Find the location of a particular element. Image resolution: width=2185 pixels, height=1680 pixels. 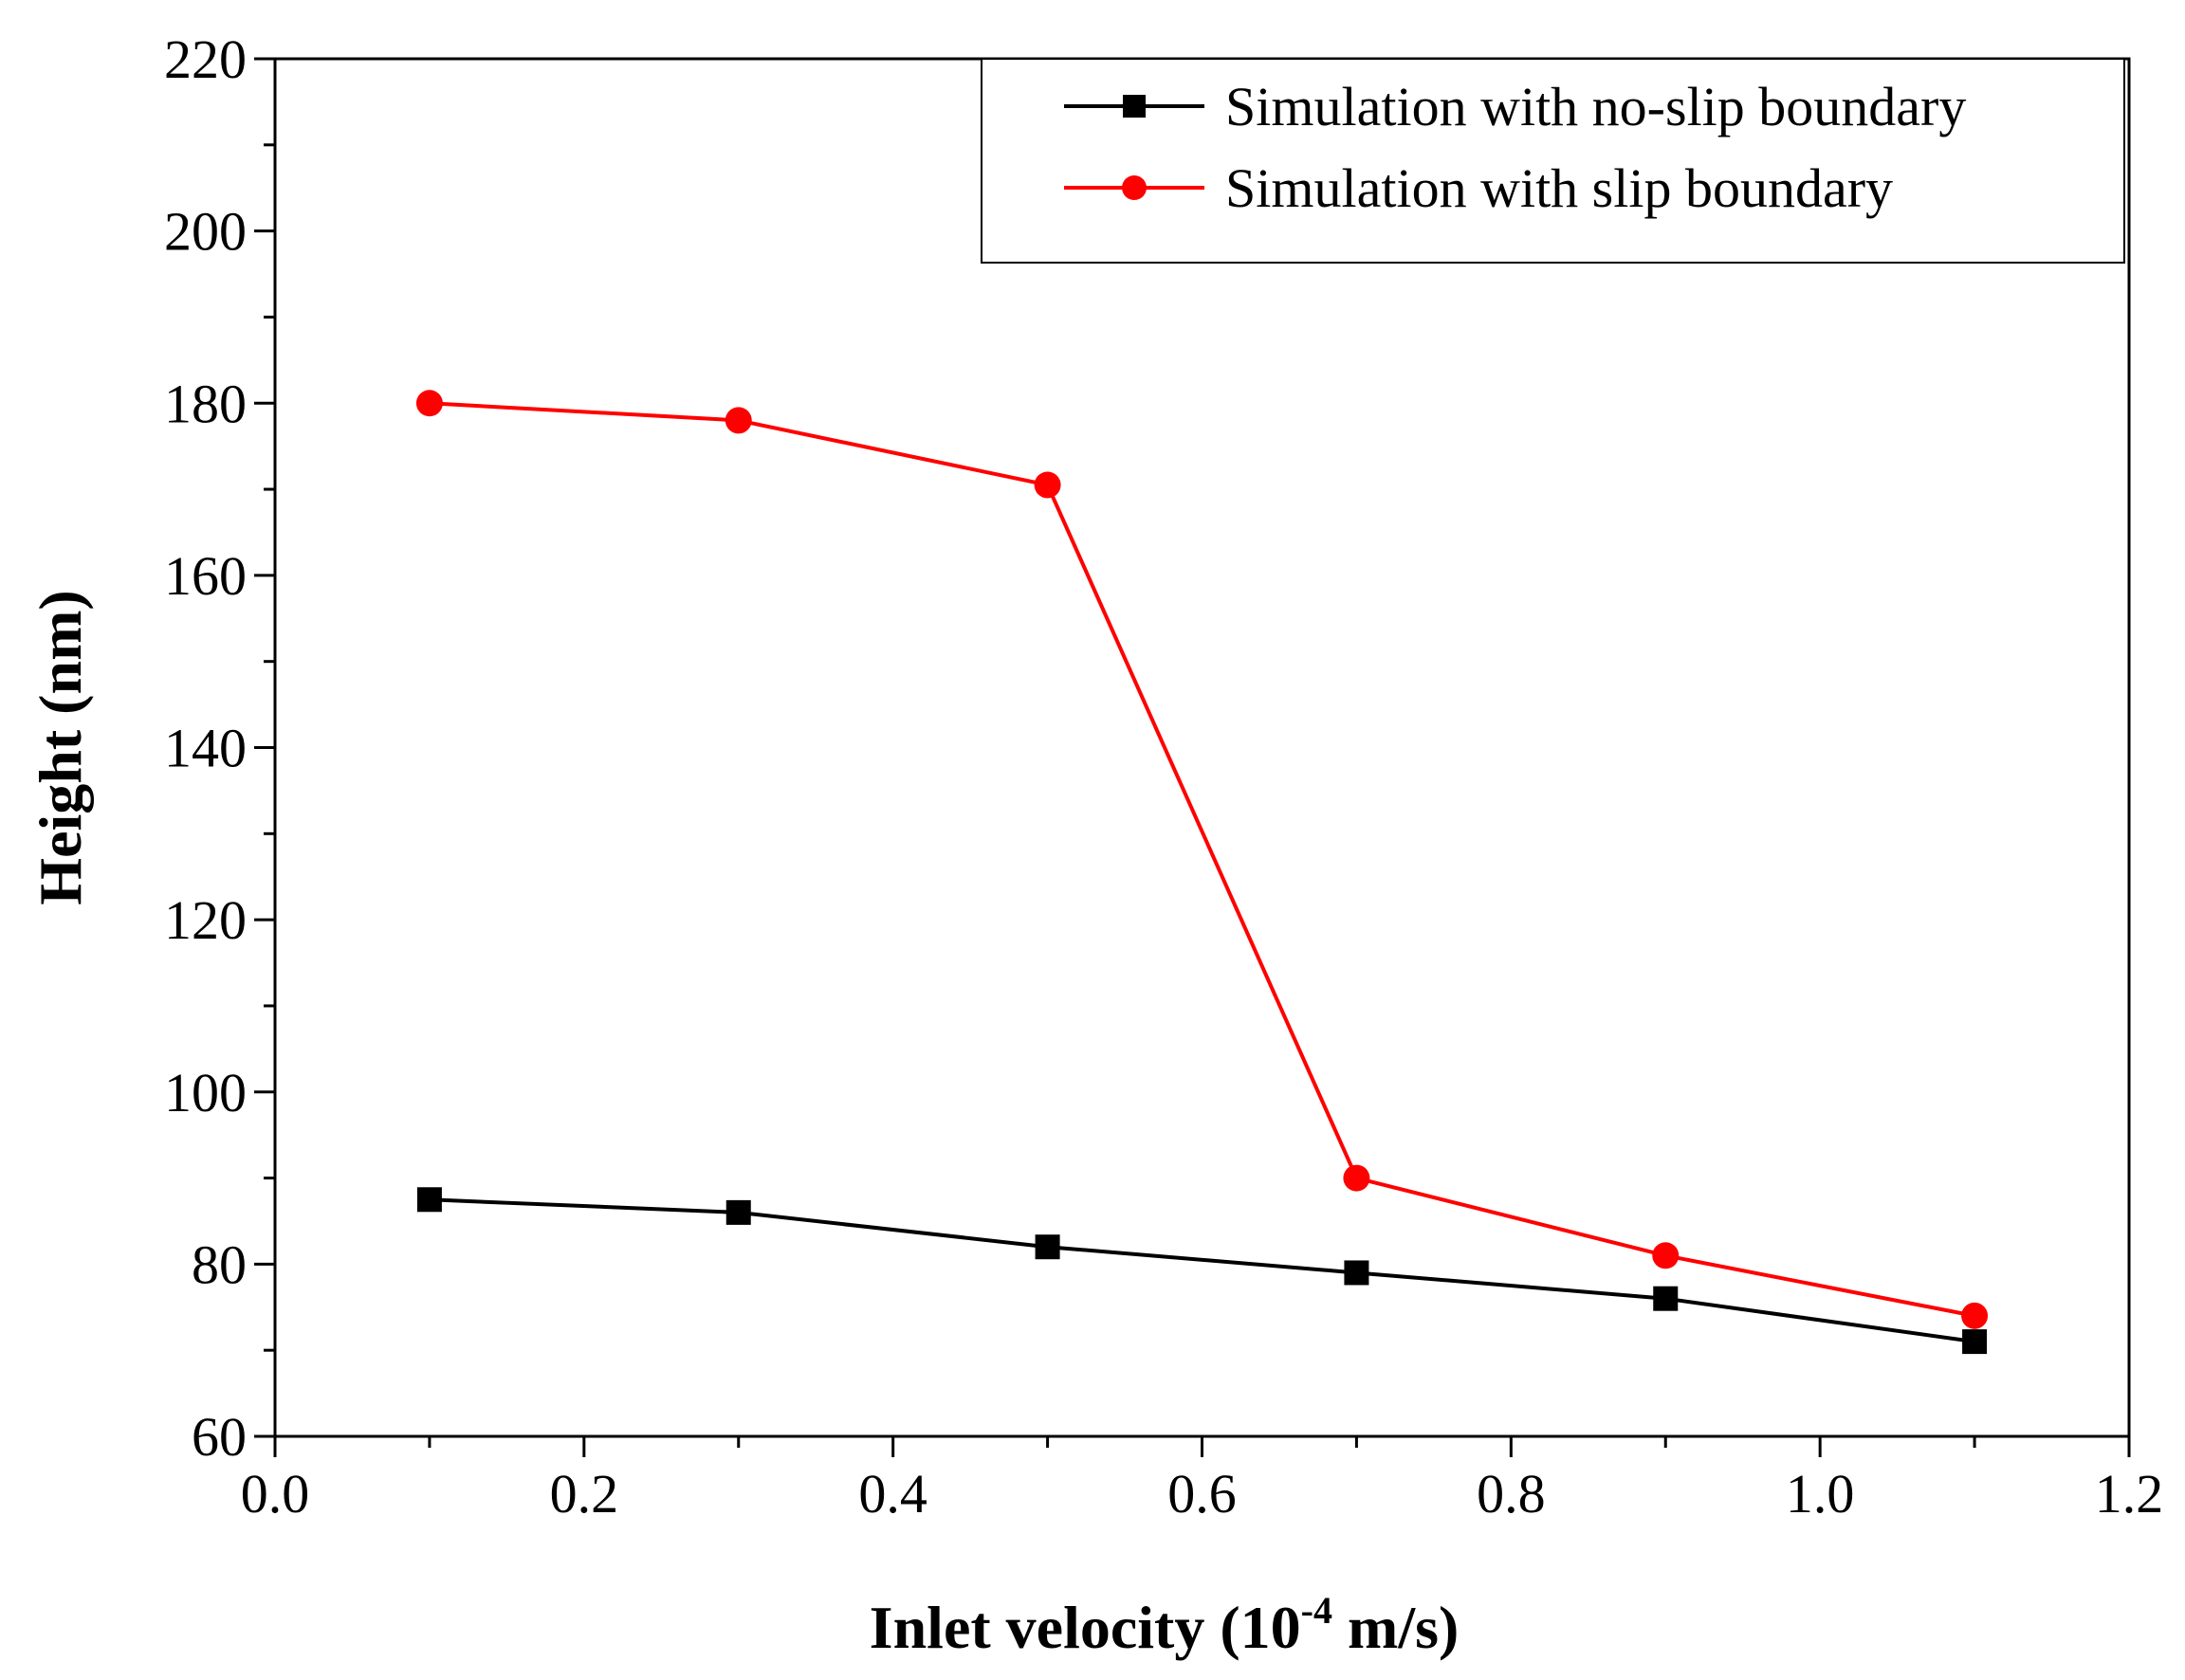

y-tick-label: 80 is located at coordinates (219, 1264).